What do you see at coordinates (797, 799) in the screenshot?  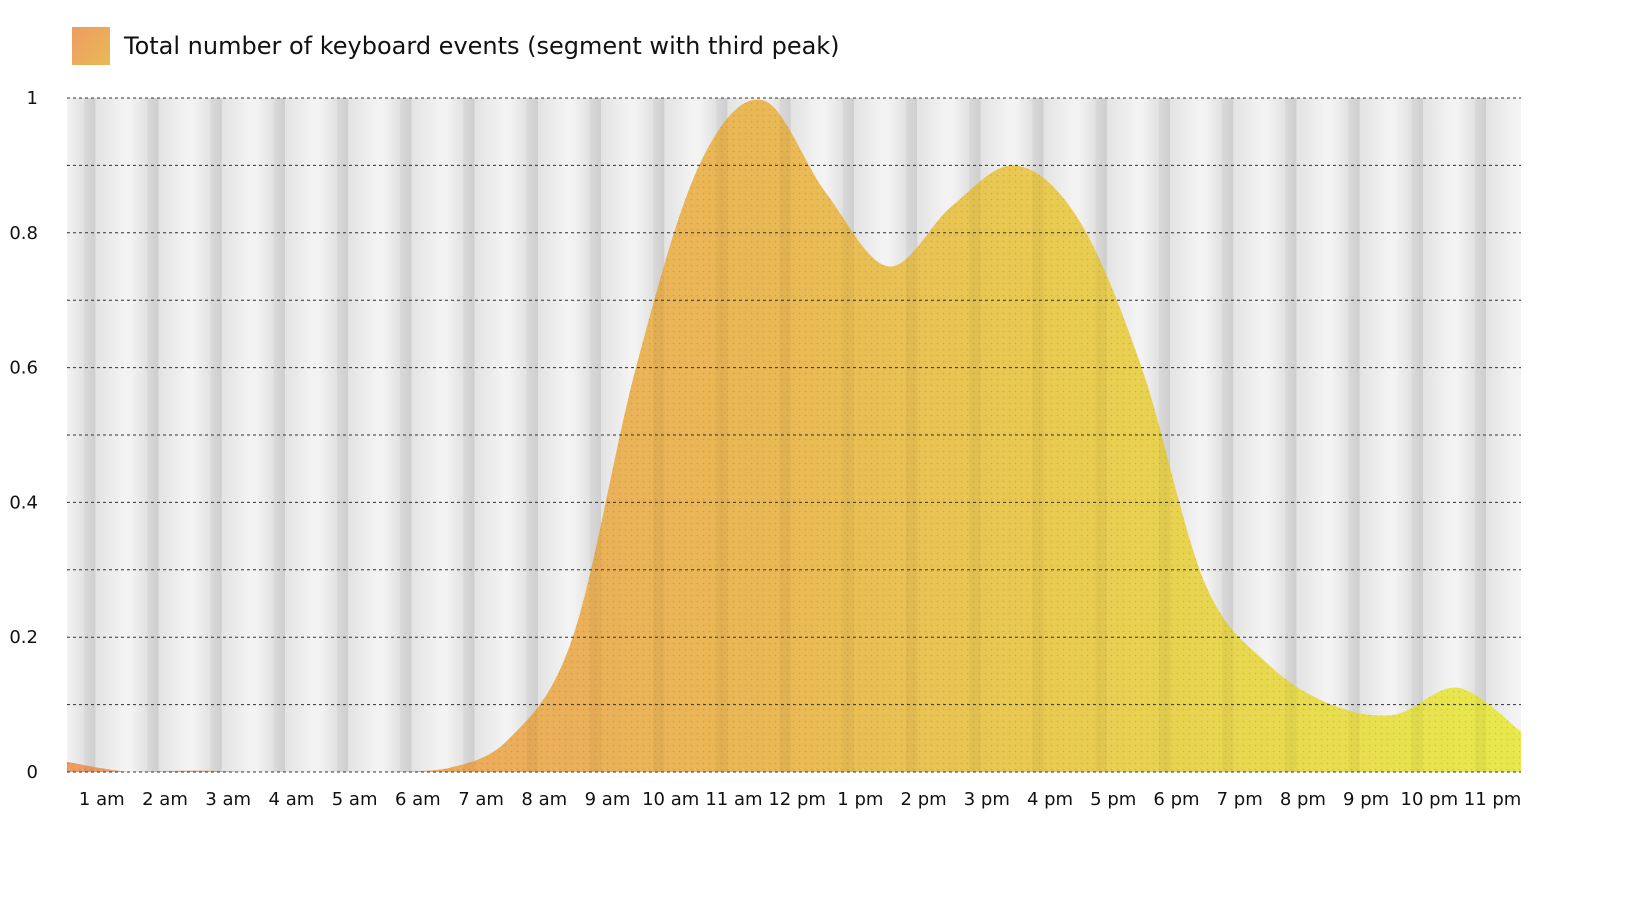 I see `x-tick-label: 12 pm` at bounding box center [797, 799].